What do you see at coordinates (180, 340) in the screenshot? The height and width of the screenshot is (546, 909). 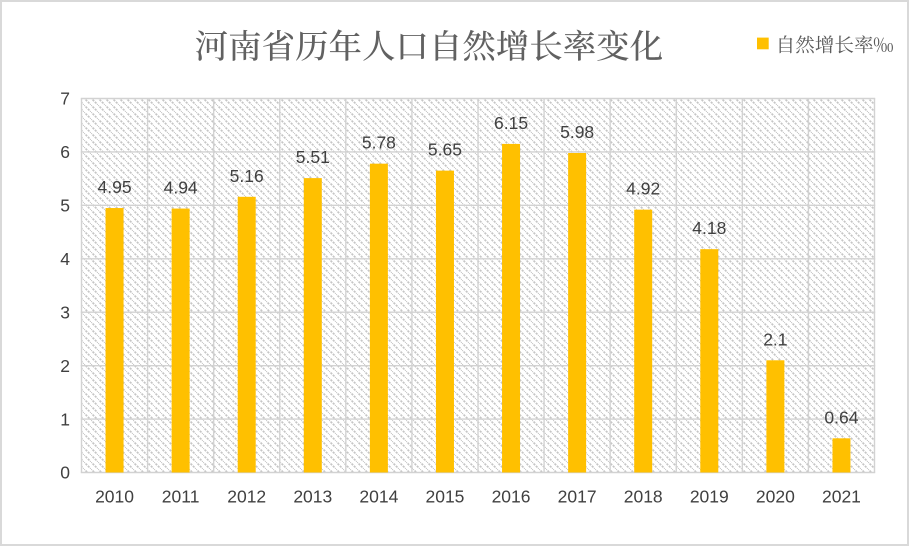 I see `bar-2011` at bounding box center [180, 340].